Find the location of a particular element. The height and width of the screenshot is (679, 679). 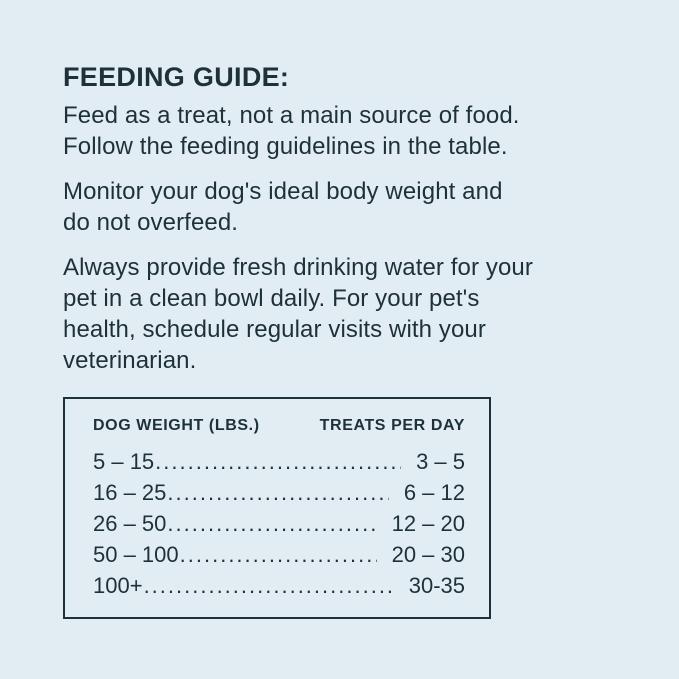

weight-range: 50 – 100 is located at coordinates (136, 554).